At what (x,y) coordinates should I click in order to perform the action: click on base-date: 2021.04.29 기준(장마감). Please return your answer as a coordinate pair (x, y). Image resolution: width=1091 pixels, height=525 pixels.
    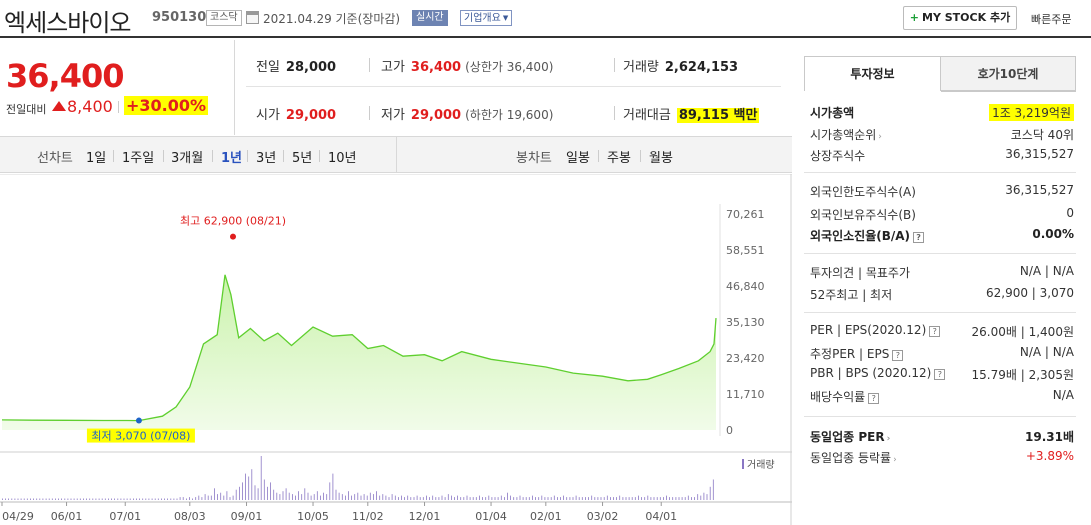
    Looking at the image, I should click on (332, 19).